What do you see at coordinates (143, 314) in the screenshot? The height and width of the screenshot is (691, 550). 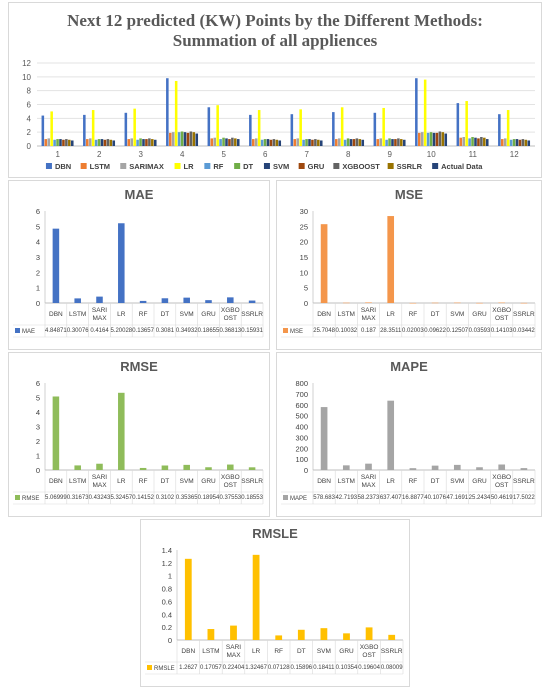 I see `mae-x-tick-label: RF` at bounding box center [143, 314].